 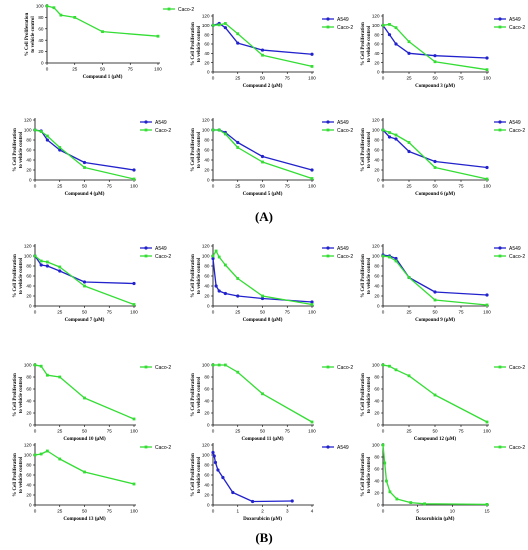 I want to click on x-axis-label: Compound 4 (µM), so click(x=85, y=194).